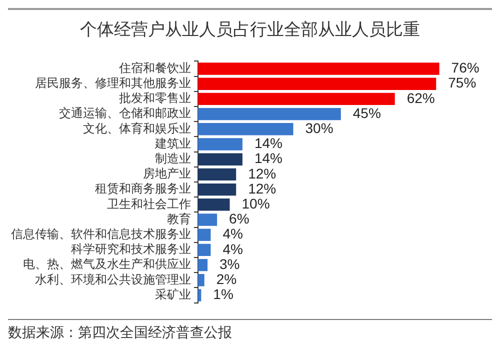  Describe the element at coordinates (230, 264) in the screenshot. I see `data-label: 3%` at that location.